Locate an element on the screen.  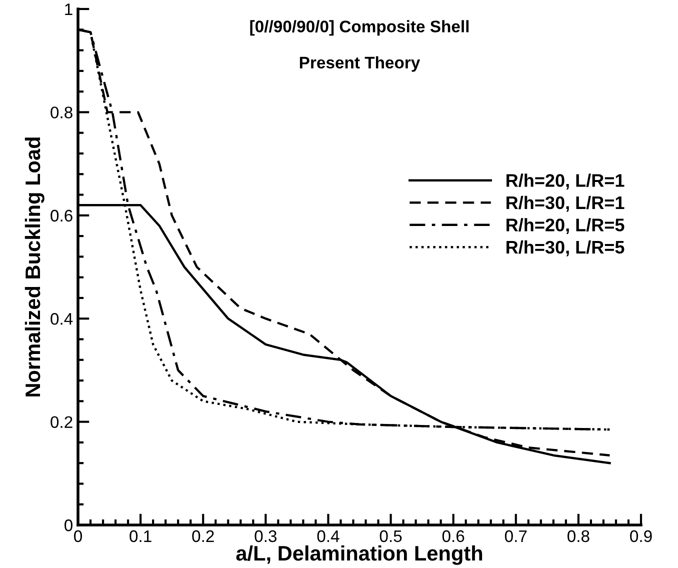
x-tick-label: 0.2 is located at coordinates (203, 536).